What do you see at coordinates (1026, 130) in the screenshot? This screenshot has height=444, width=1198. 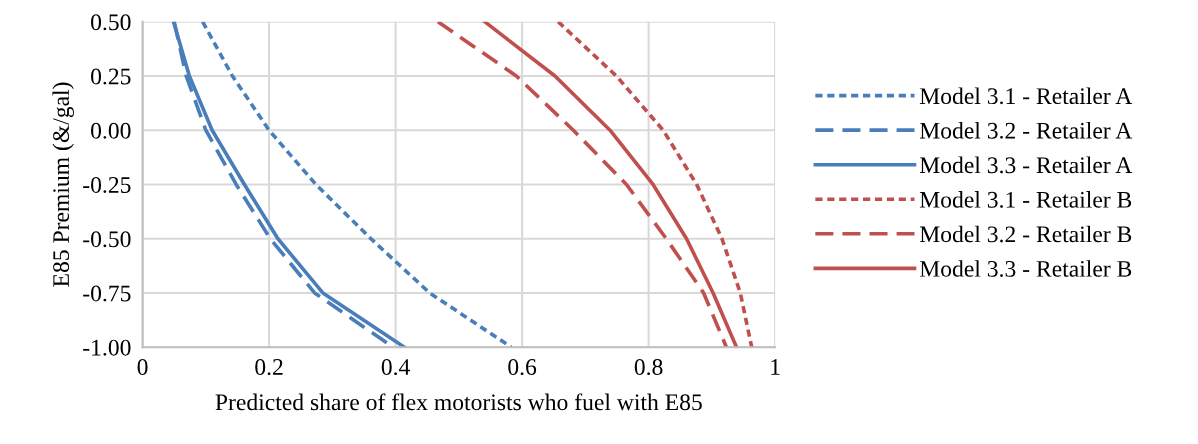 I see `legend-label: Model 3.2 - Retailer A` at bounding box center [1026, 130].